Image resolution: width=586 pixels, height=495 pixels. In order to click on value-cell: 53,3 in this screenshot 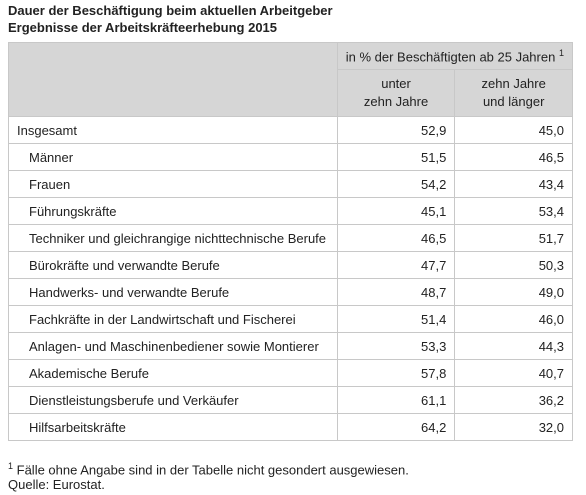, I will do `click(396, 346)`.